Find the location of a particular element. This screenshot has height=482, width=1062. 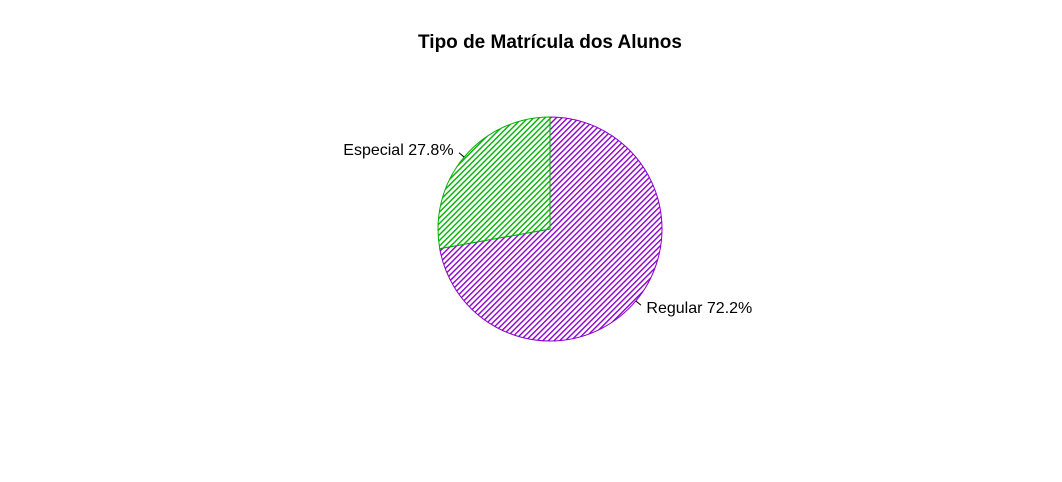

pie-slice-especial is located at coordinates (494, 183).